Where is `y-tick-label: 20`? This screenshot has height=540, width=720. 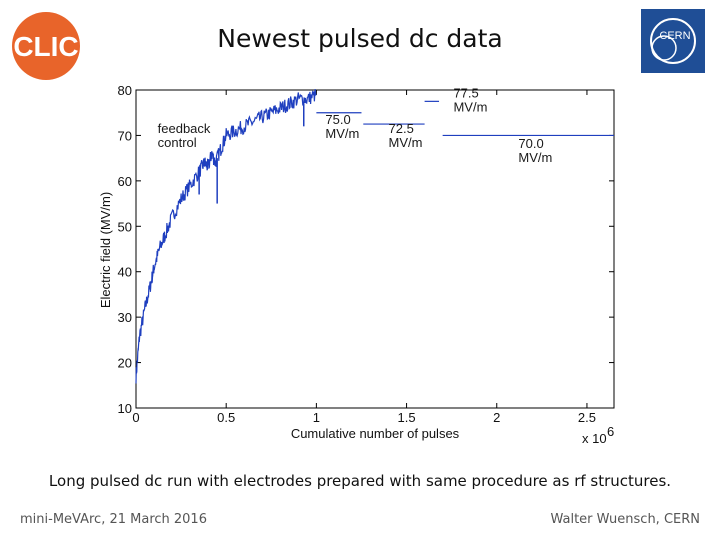
y-tick-label: 20 is located at coordinates (125, 363).